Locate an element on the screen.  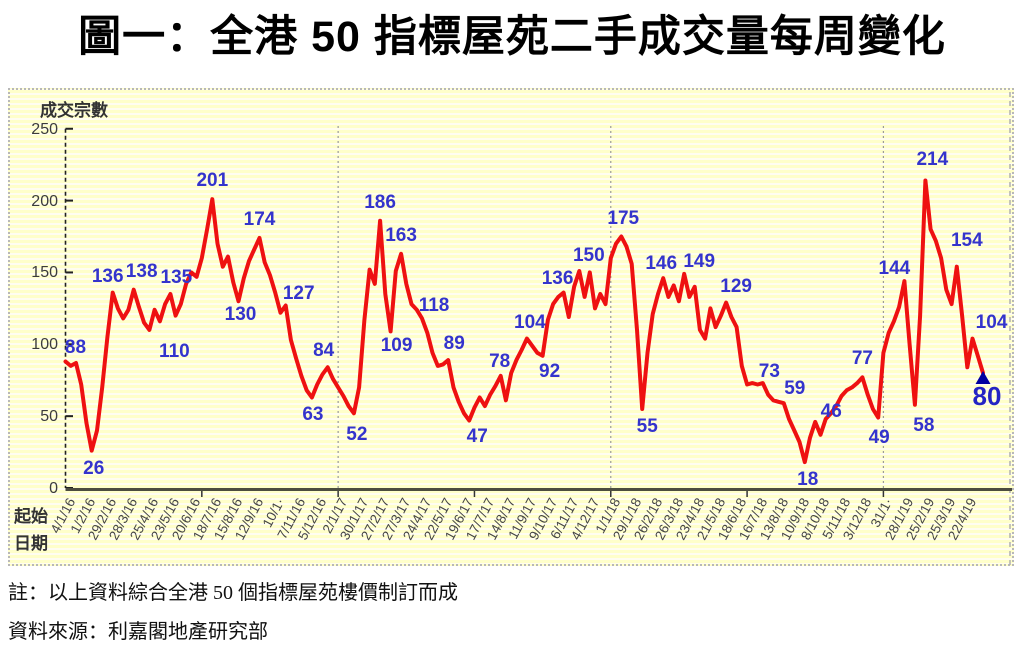
y-tick-label: 200 is located at coordinates (44, 201).